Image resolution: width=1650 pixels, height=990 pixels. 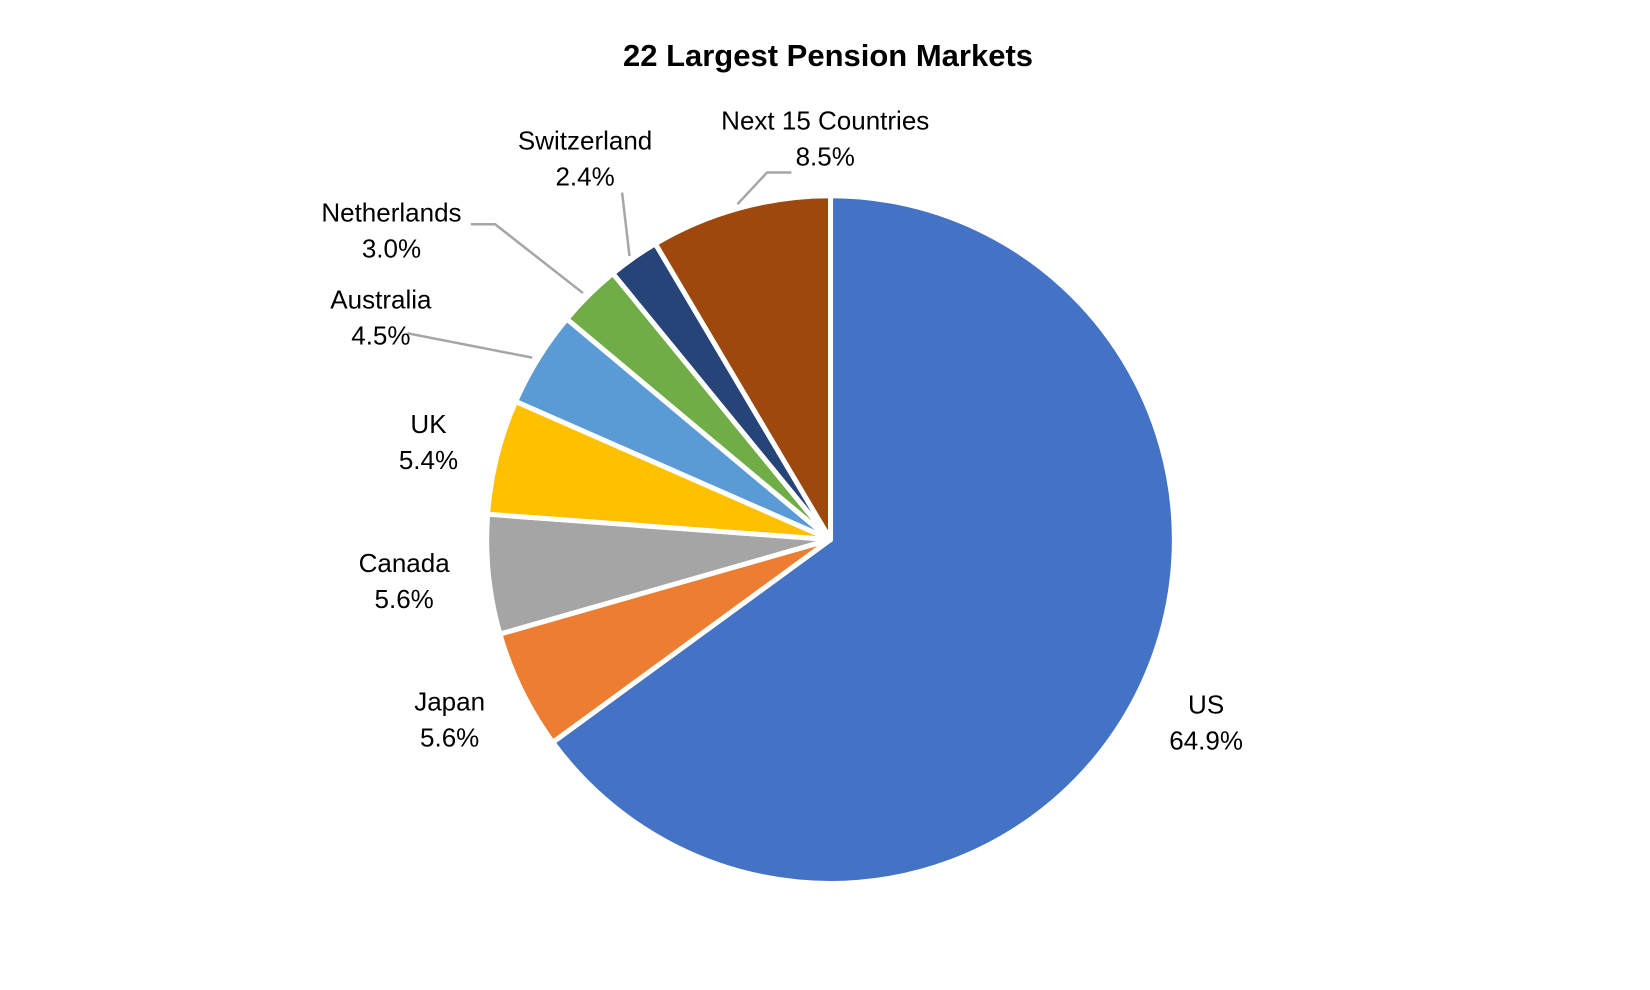 What do you see at coordinates (449, 701) in the screenshot?
I see `category-label: Japan` at bounding box center [449, 701].